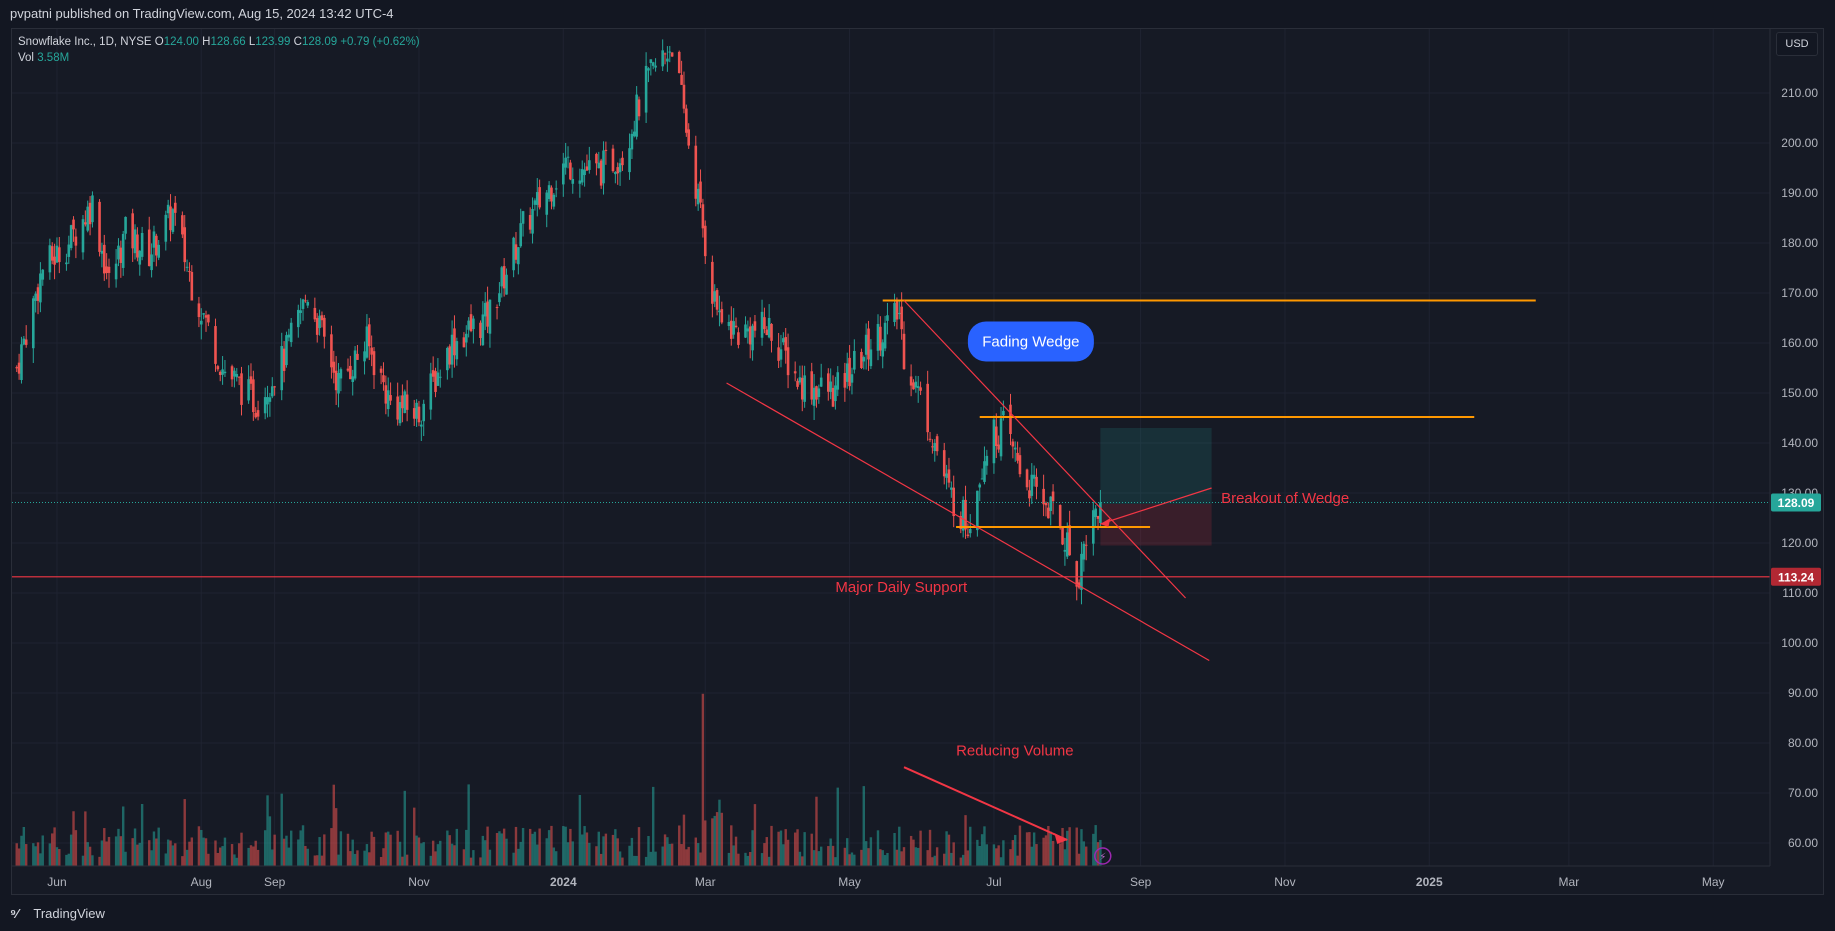 Image resolution: width=1835 pixels, height=931 pixels. Describe the element at coordinates (297, 42) in the screenshot. I see `legend-close-label: C` at that location.